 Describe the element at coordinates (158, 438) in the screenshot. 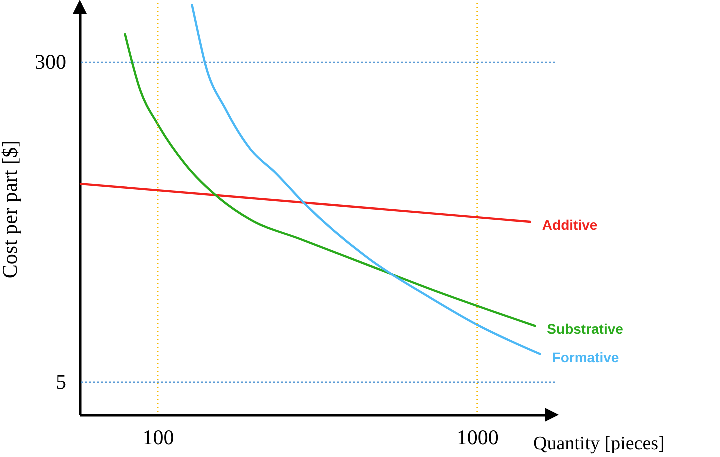

I see `x-tick-label: 100` at that location.